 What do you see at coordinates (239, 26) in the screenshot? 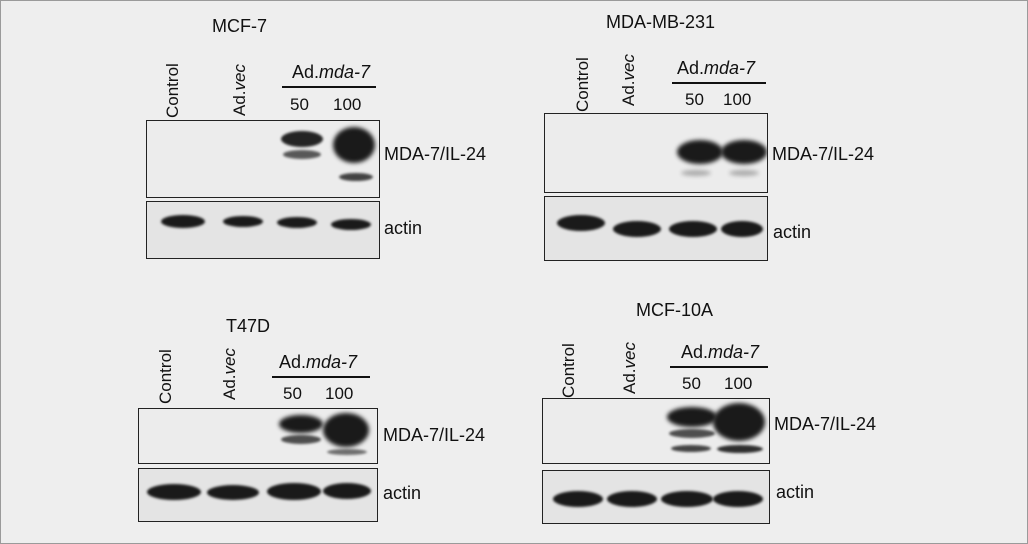
I see `cell-line-title: MCF-7` at bounding box center [239, 26].